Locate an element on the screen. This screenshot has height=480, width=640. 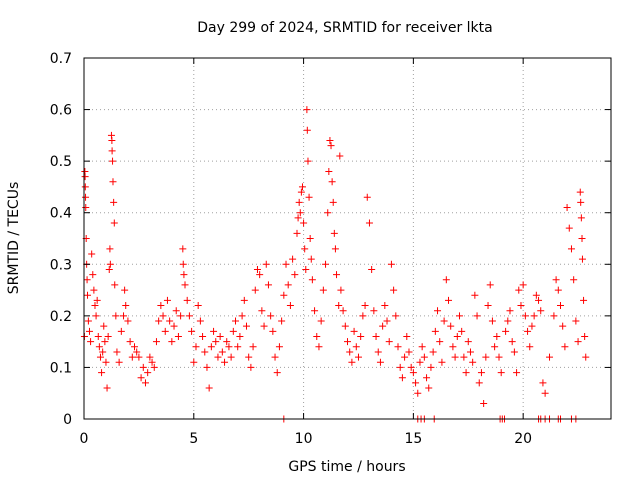
x-tick-label: 20 is located at coordinates (523, 439).